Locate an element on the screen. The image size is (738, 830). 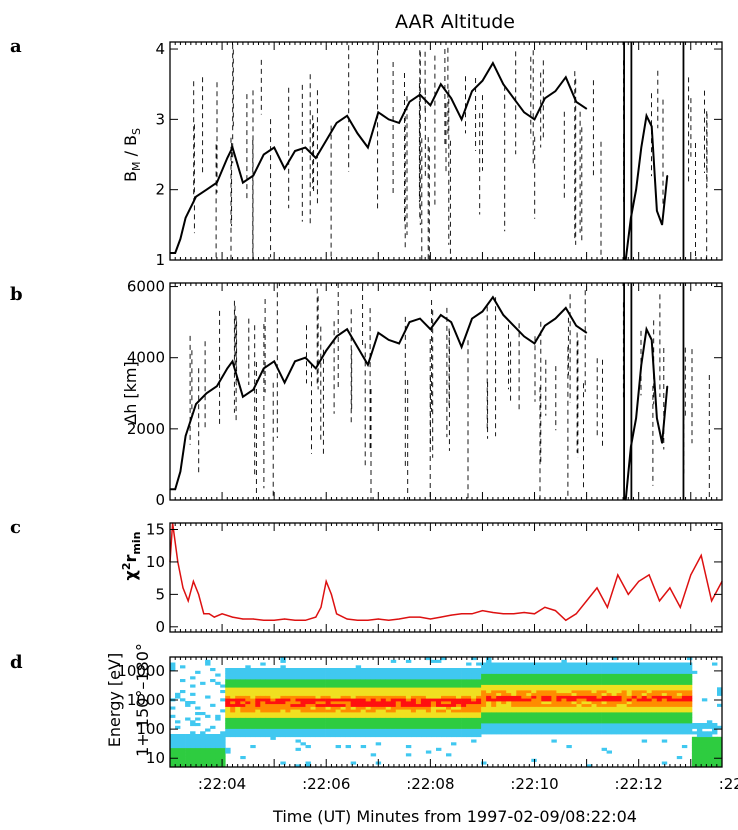
panel-c-ylabel: χ2rmin is located at coordinates (131, 556).